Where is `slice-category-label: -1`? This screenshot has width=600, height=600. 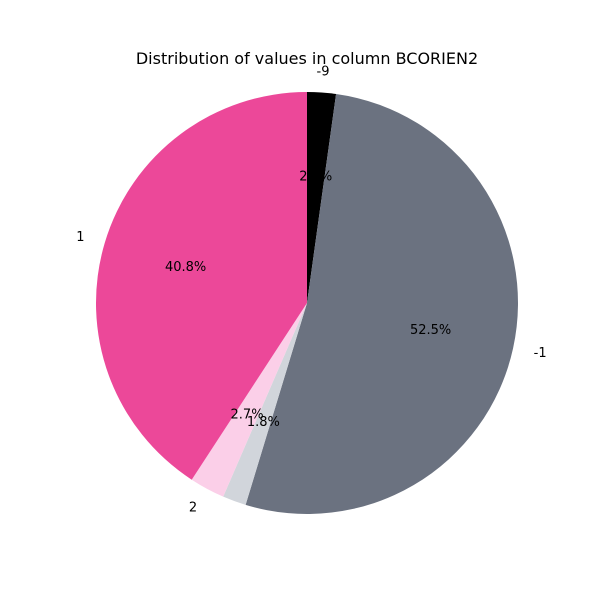
slice-category-label: -1 is located at coordinates (540, 353).